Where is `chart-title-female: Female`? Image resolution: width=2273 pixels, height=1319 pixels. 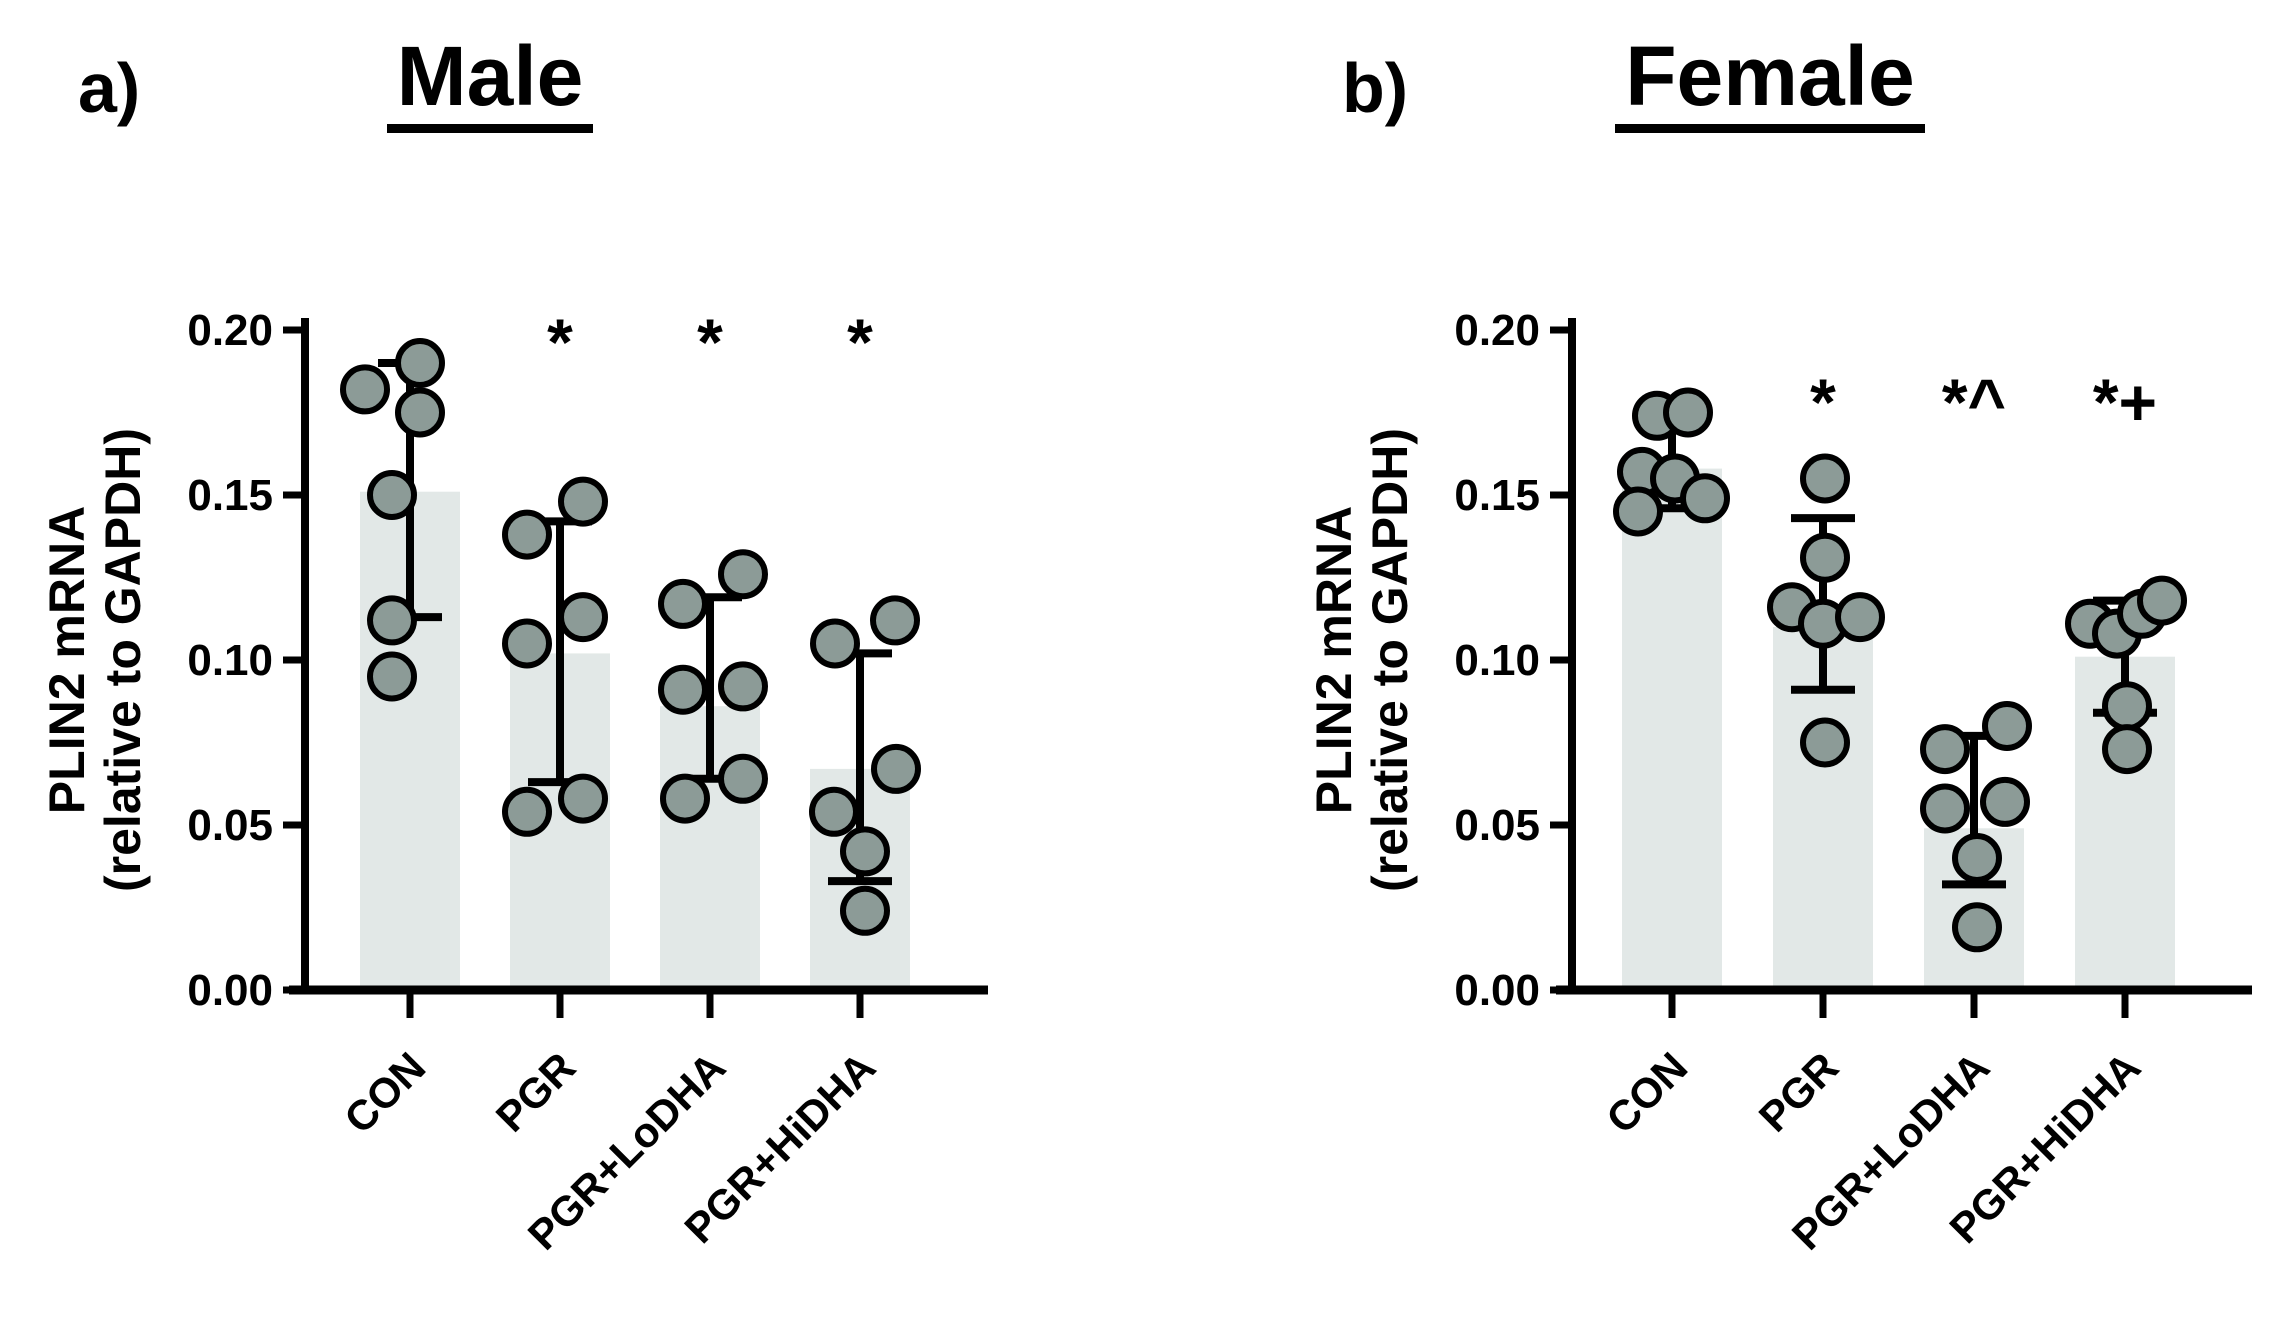
chart-title-female: Female is located at coordinates (1770, 80).